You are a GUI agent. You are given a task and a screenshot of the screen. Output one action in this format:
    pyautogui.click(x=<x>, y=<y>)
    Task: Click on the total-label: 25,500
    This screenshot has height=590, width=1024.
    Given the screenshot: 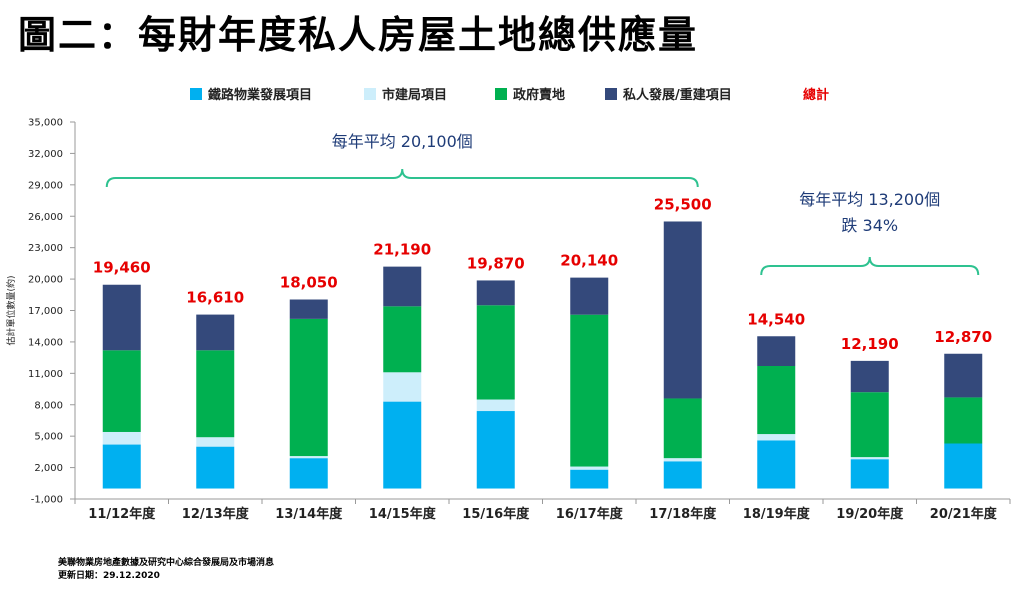 What is the action you would take?
    pyautogui.click(x=683, y=204)
    